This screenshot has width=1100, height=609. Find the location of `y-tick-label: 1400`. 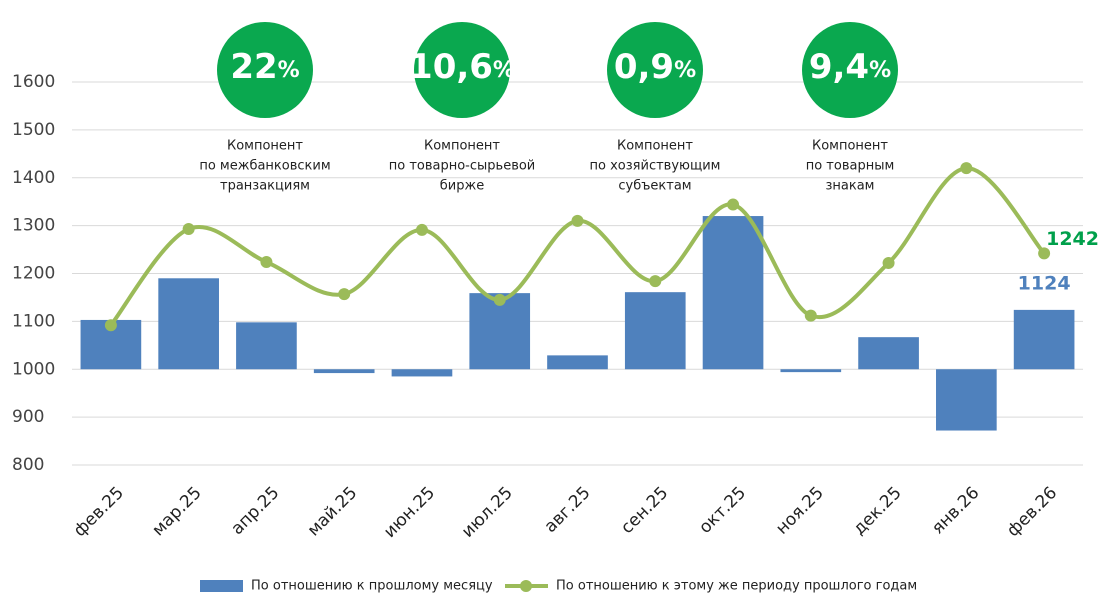

y-tick-label: 1400 is located at coordinates (33, 178).